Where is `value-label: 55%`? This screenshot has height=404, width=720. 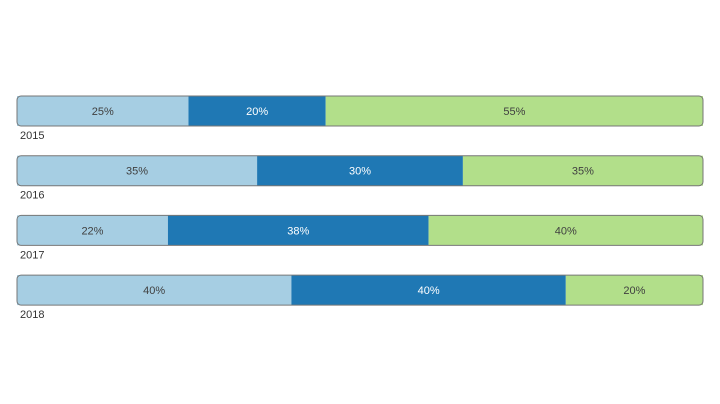
value-label: 55% is located at coordinates (514, 112).